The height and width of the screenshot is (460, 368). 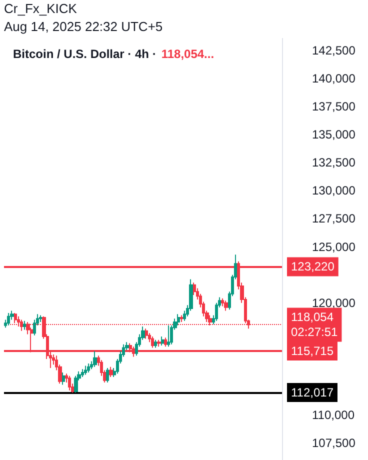 I want to click on y-tick-label: 107,500, so click(x=334, y=443).